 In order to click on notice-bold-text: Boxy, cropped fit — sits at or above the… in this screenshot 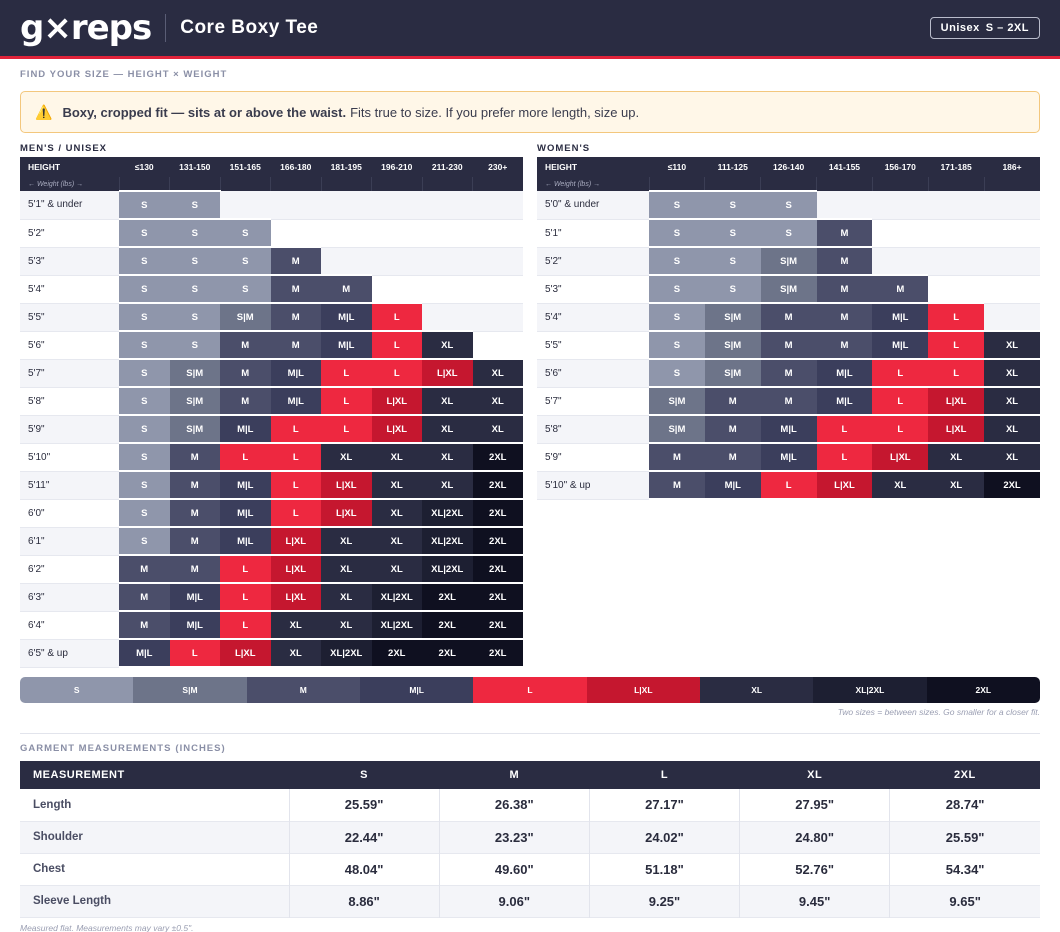, I will do `click(204, 112)`.